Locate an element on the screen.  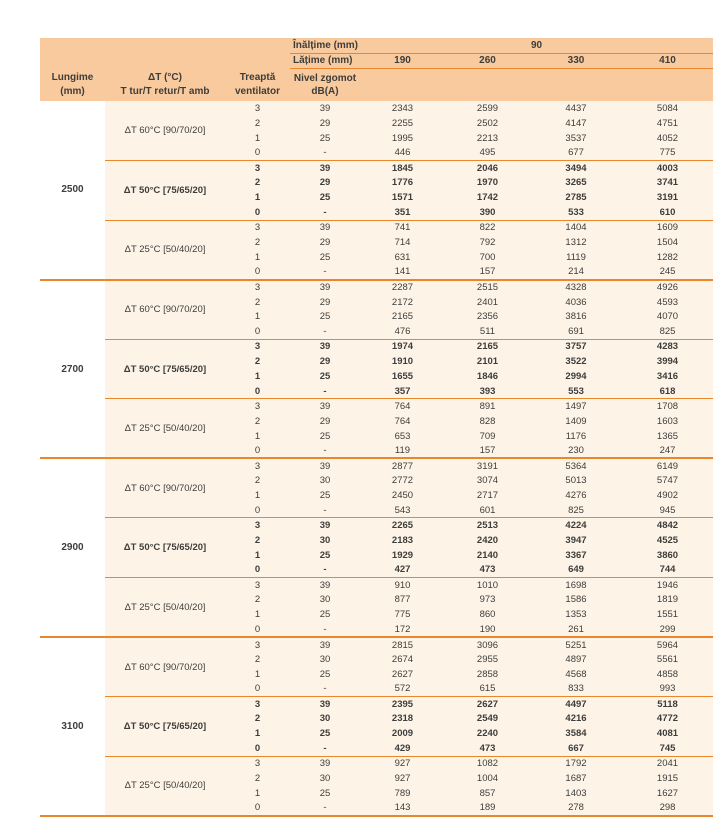
output-value-cell: 3584 is located at coordinates (576, 734).